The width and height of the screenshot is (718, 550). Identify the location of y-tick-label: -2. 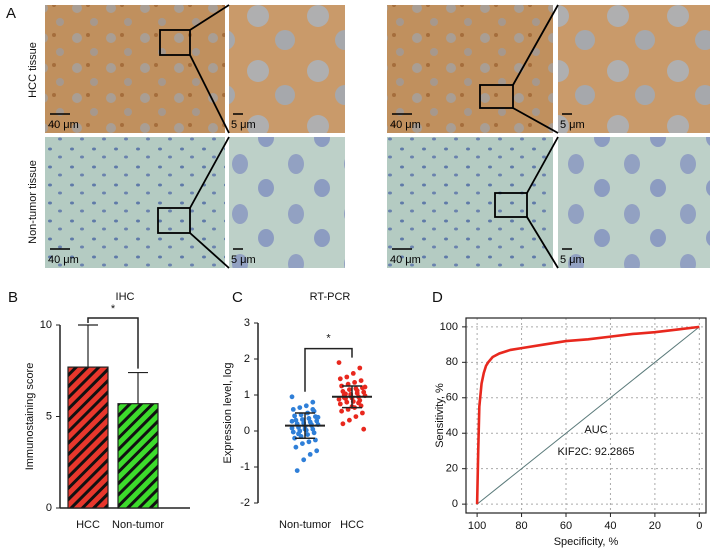
(245, 503).